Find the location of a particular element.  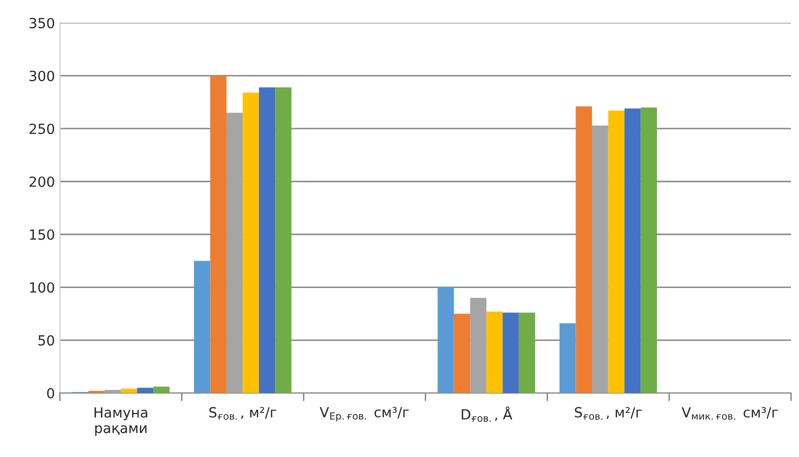

x-tick-label: V$_{Ер.ғов.}$ см³/г is located at coordinates (364, 414).